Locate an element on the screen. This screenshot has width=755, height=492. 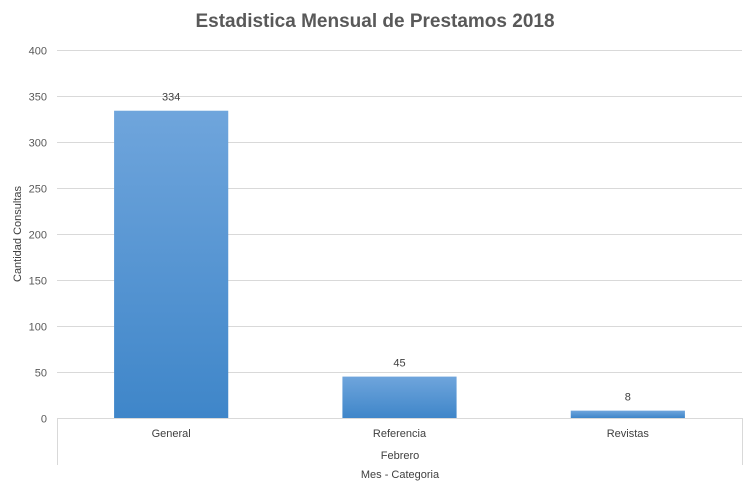
y-tick-label: 350 is located at coordinates (38, 98).